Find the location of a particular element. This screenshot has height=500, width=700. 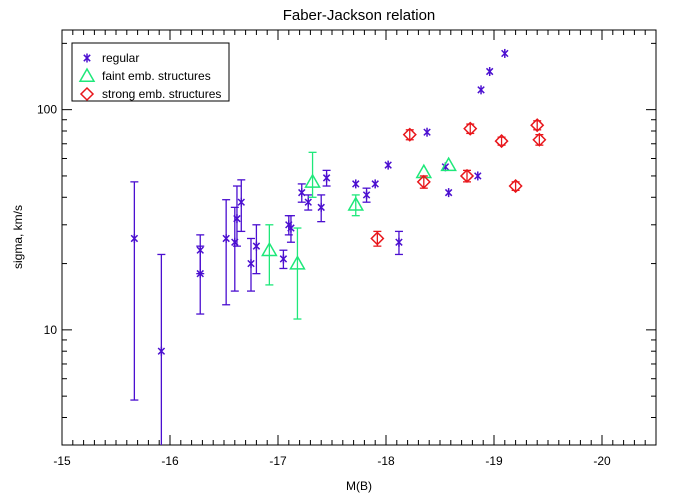

x-tick-label: -15 is located at coordinates (62, 461).